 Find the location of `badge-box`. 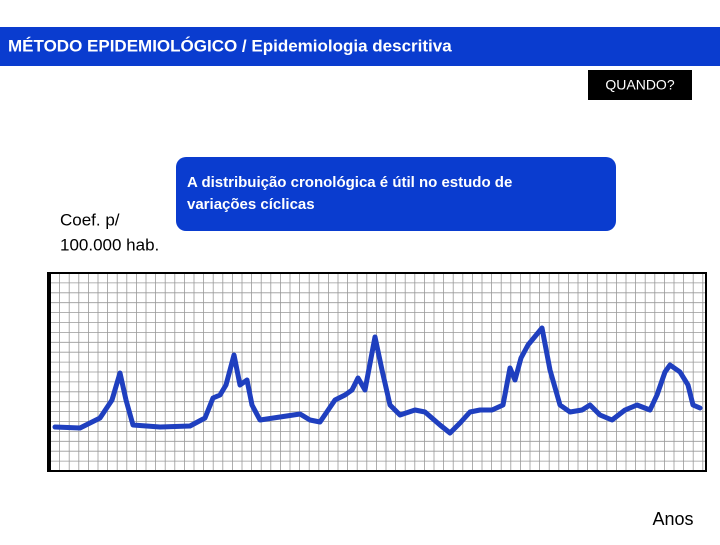

badge-box is located at coordinates (640, 85).